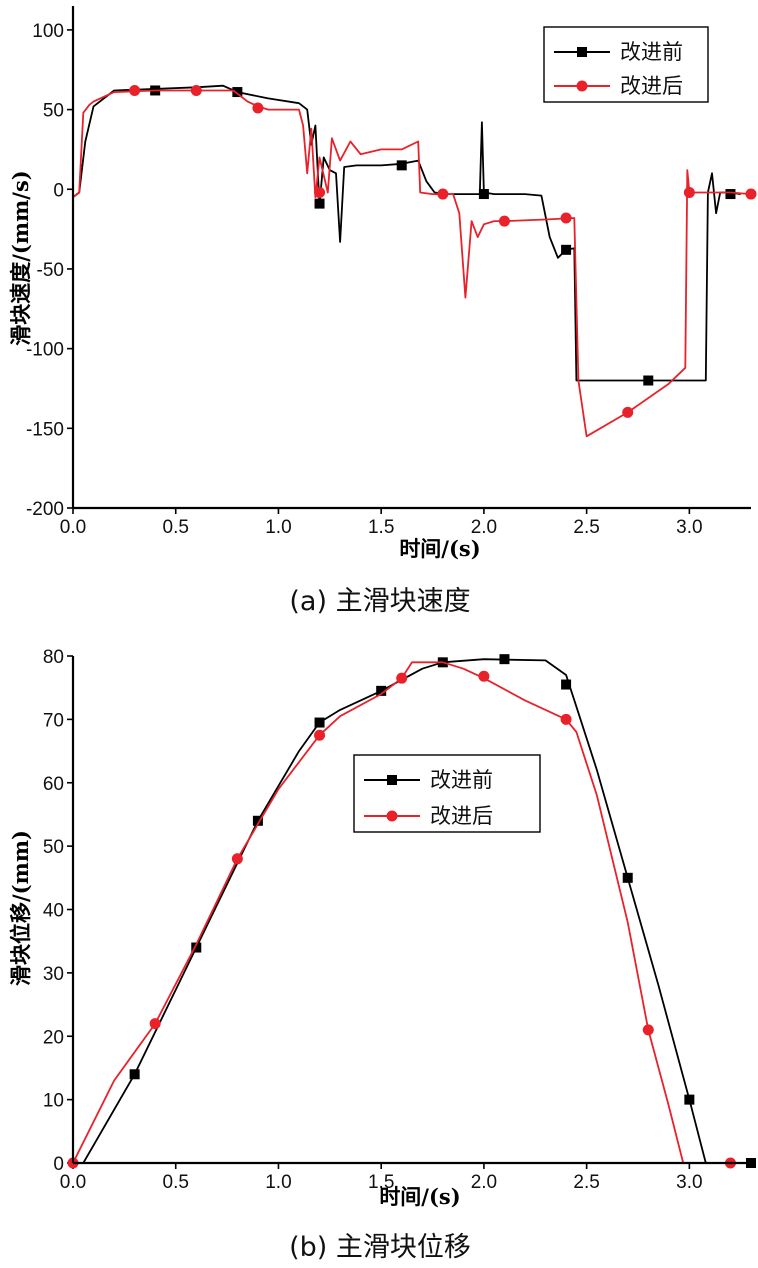  I want to click on velocity-y-tick-label: -50, so click(50, 270).